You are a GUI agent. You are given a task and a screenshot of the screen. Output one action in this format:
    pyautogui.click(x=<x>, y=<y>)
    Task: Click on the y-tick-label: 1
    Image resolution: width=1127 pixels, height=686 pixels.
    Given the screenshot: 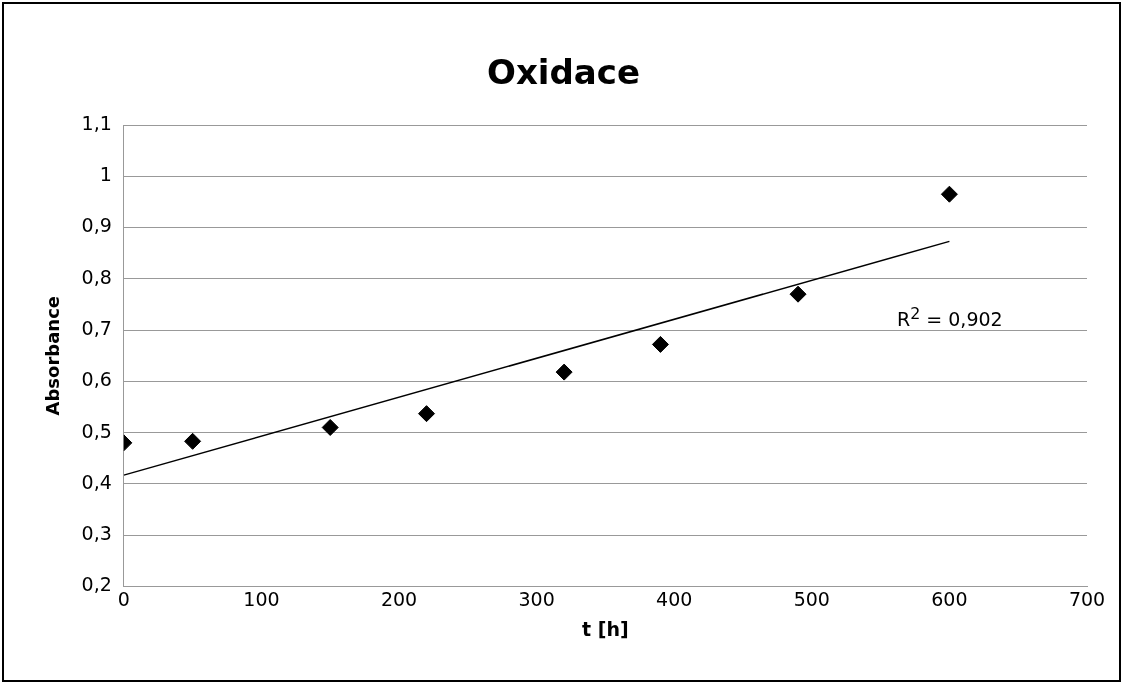 What is the action you would take?
    pyautogui.click(x=105, y=174)
    